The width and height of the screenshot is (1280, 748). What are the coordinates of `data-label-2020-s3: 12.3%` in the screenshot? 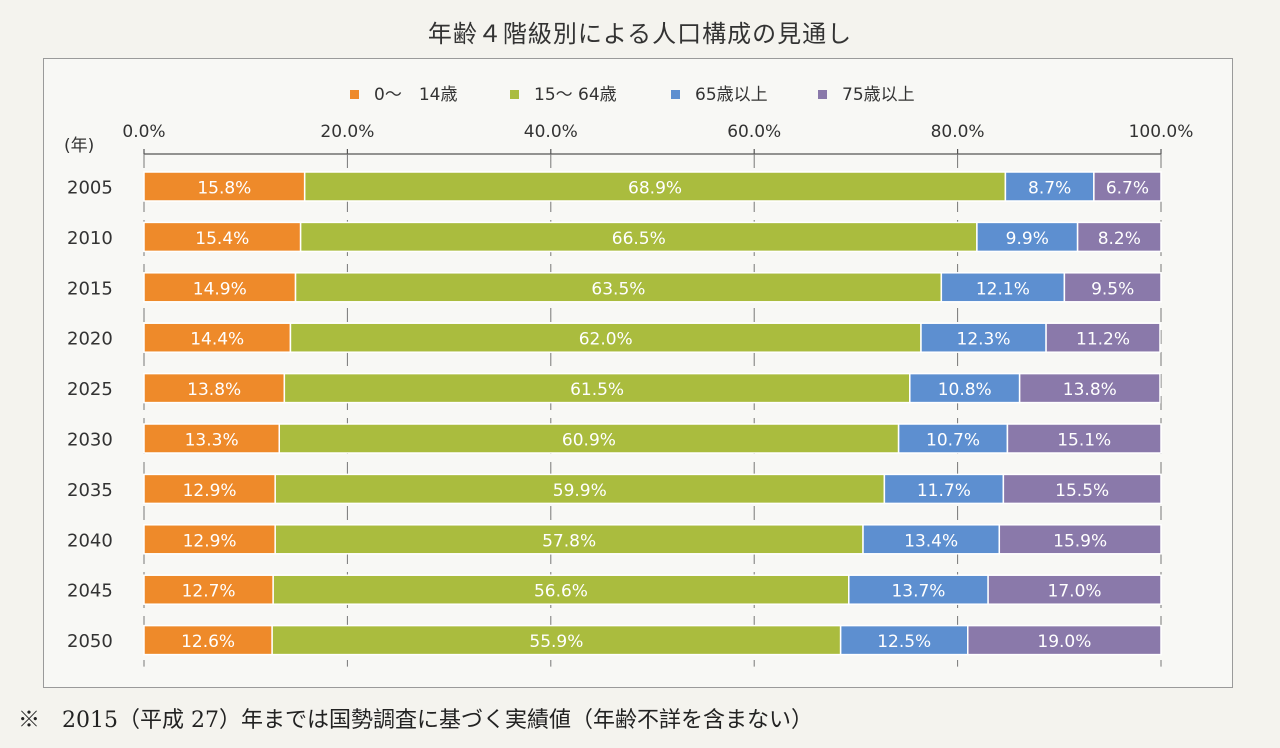 It's located at (984, 340).